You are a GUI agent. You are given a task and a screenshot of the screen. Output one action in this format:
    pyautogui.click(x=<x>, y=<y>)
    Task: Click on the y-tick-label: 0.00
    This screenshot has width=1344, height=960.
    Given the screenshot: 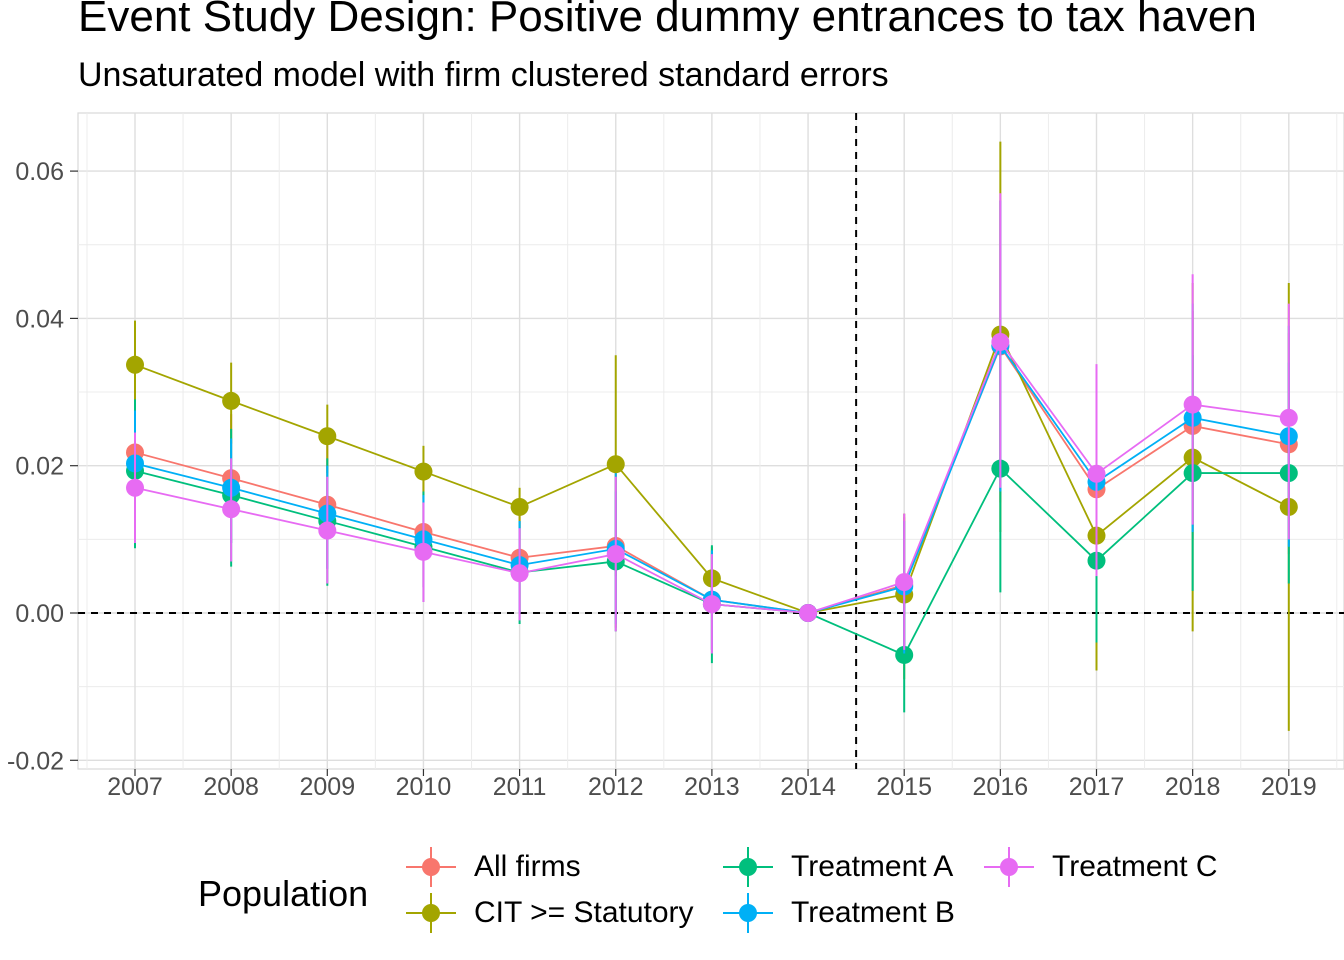 What is the action you would take?
    pyautogui.click(x=39, y=614)
    